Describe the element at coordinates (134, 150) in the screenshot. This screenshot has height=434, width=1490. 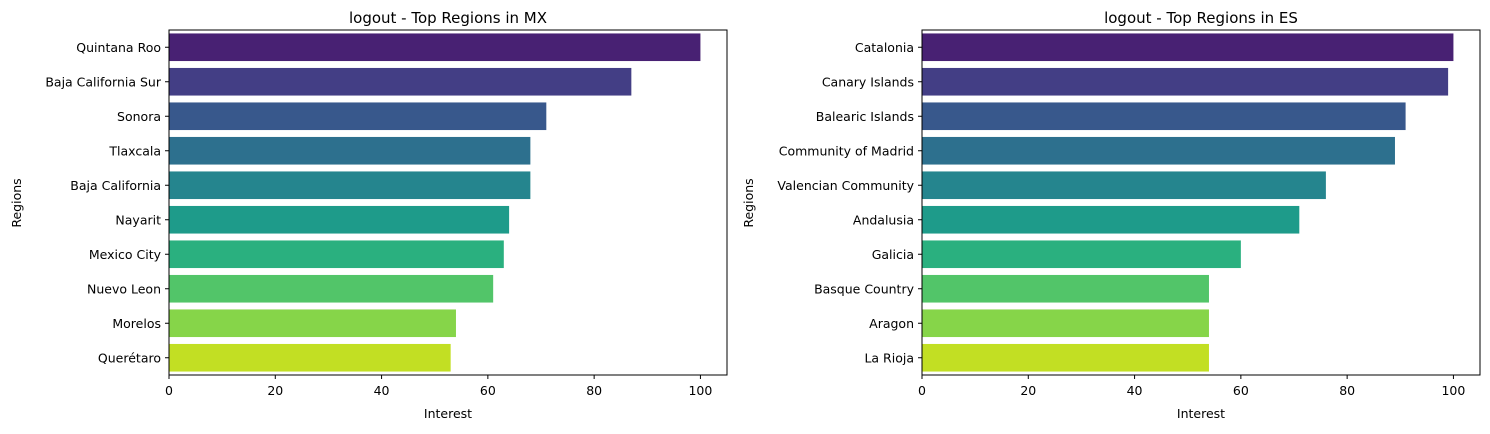
I see `y-tick-label: Tlaxcala` at that location.